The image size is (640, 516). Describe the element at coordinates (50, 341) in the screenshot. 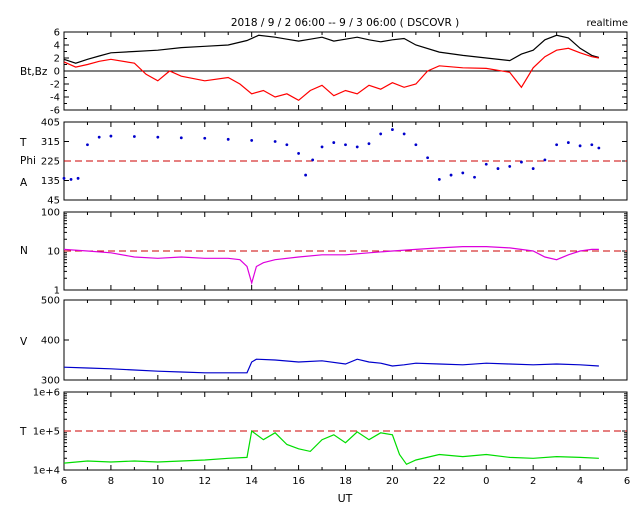

I see `y-tick-label: 400` at that location.